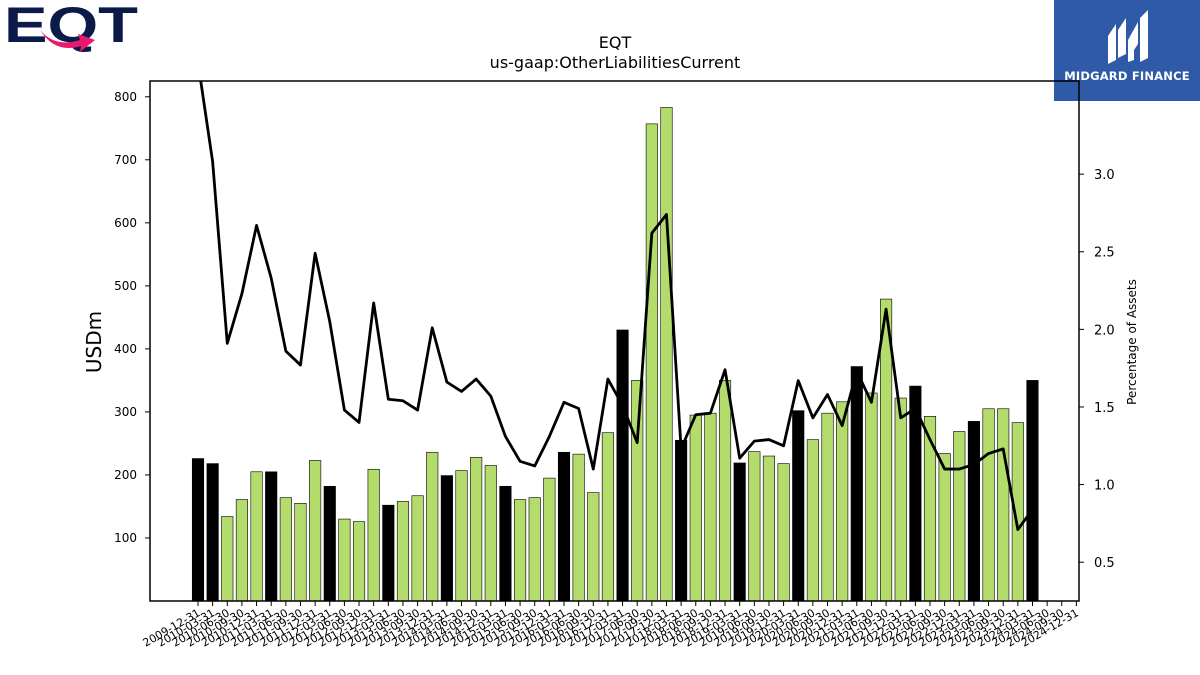 The image size is (1200, 675). Describe the element at coordinates (125, 286) in the screenshot. I see `y-tick-label: 500` at that location.